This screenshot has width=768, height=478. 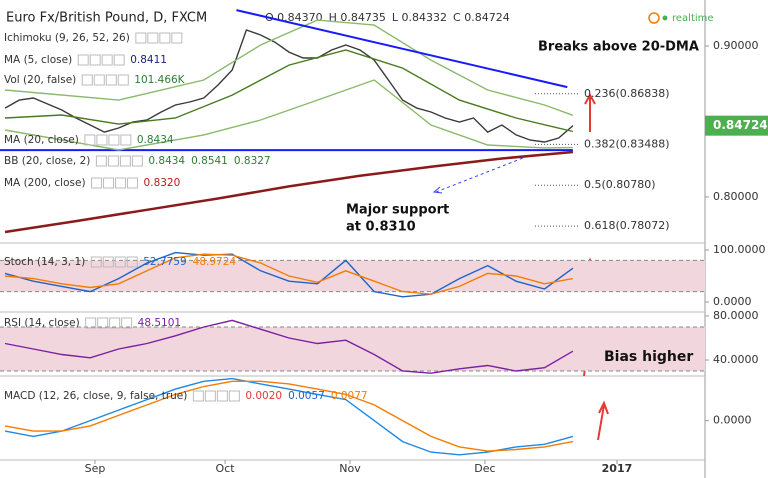 What do you see at coordinates (618, 47) in the screenshot?
I see `annotation: Breaks above 20-DMA` at bounding box center [618, 47].